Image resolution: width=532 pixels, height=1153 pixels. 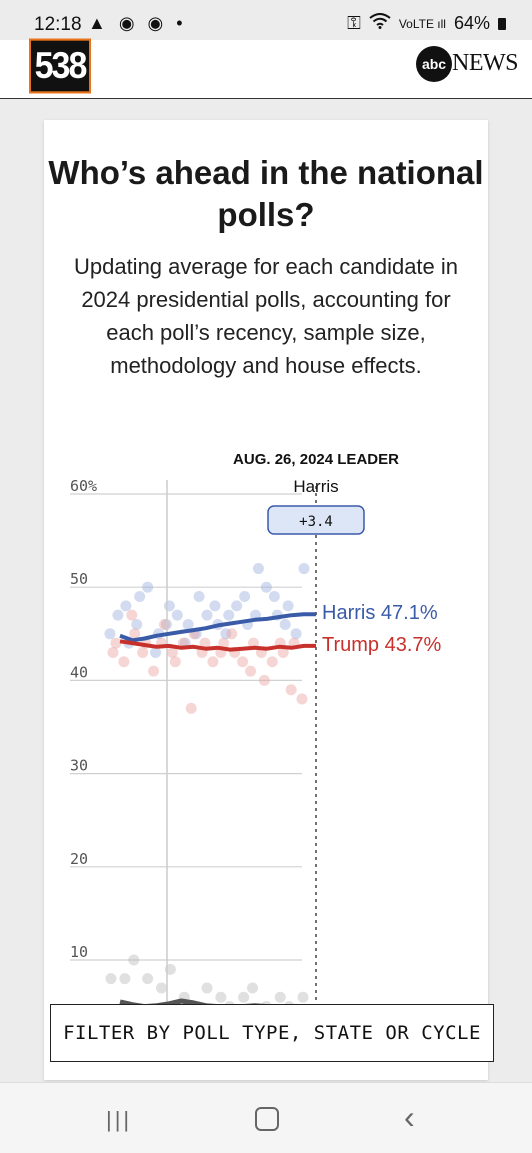 What do you see at coordinates (434, 64) in the screenshot?
I see `abc-logo: abc` at bounding box center [434, 64].